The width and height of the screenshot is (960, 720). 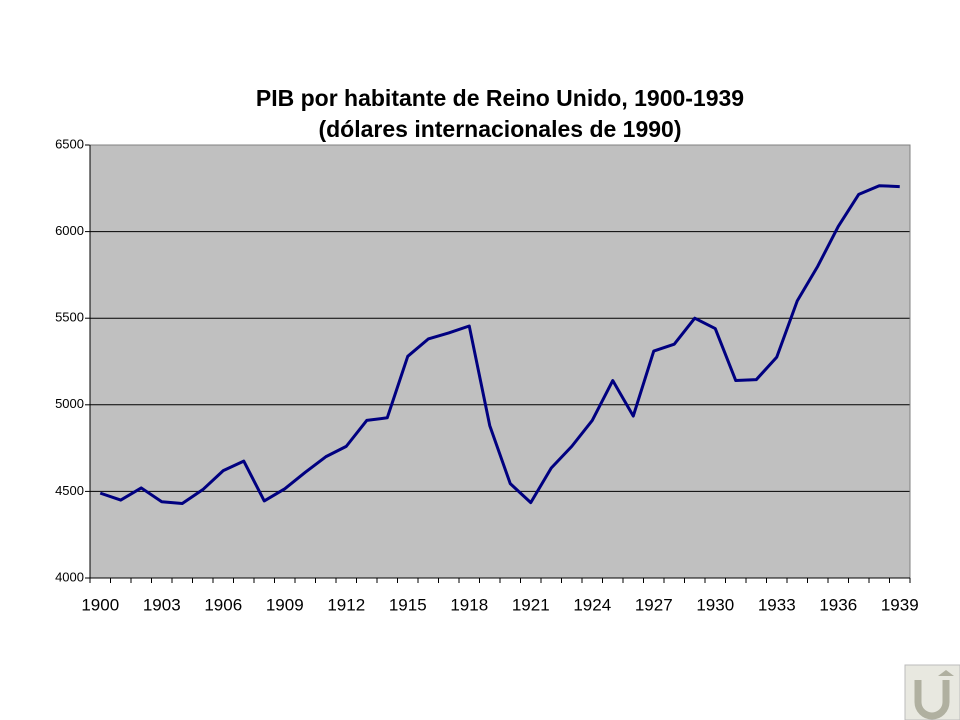 What do you see at coordinates (69, 576) in the screenshot?
I see `y-tick-label: 4000` at bounding box center [69, 576].